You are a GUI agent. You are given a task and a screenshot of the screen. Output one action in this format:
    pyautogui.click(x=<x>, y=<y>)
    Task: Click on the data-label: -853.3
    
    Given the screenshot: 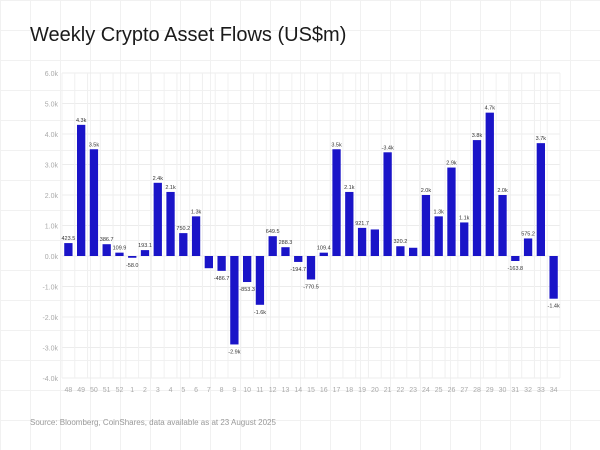 What is the action you would take?
    pyautogui.click(x=247, y=290)
    